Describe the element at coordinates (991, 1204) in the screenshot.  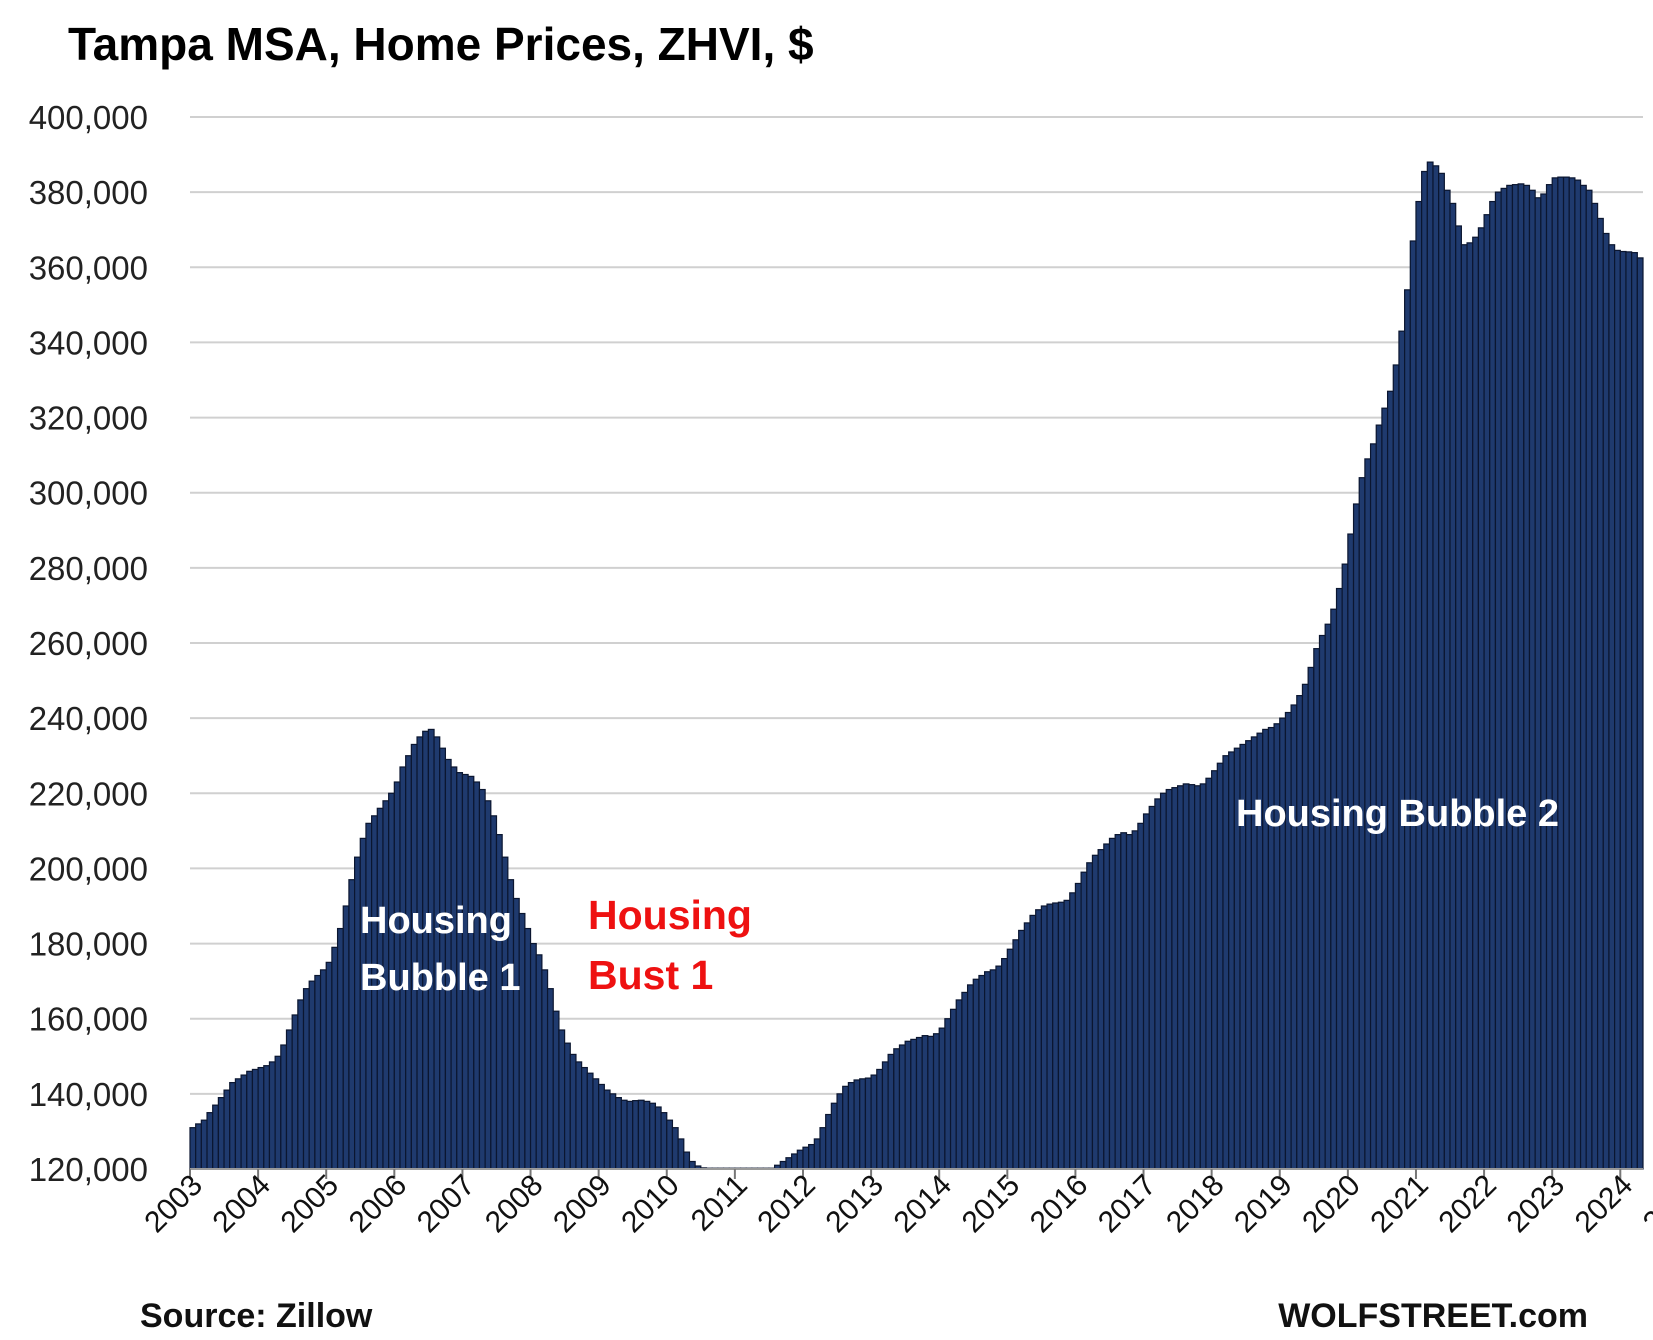
I see `x-tick-label: 2015` at that location.